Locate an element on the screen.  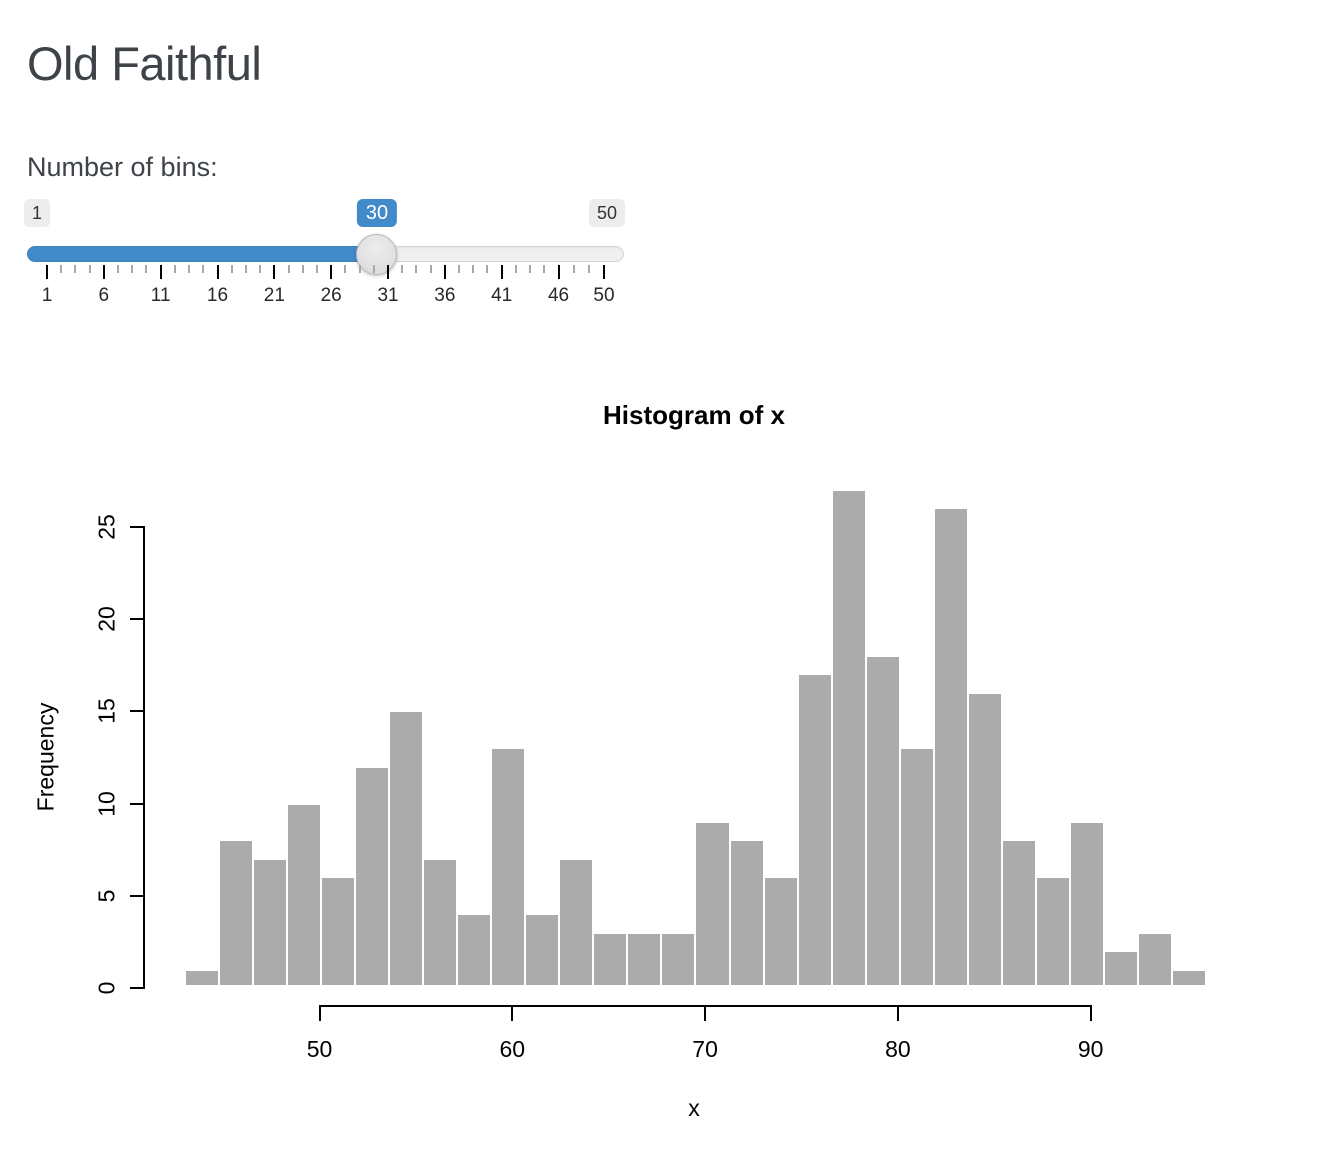
y-tick-label: 5 is located at coordinates (106, 896).